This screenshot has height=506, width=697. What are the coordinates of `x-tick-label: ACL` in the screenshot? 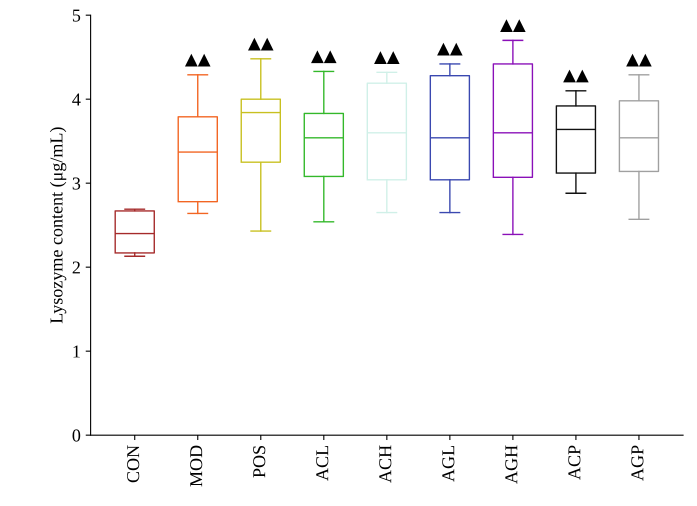 It's located at (322, 463).